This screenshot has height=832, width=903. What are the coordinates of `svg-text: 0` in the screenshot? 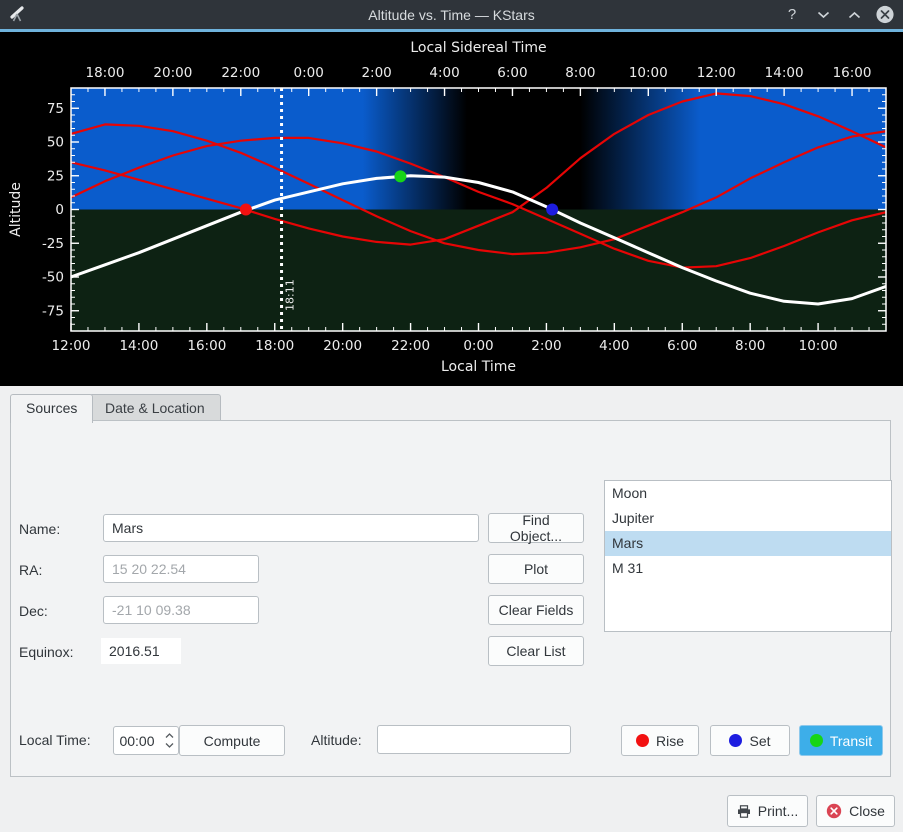 It's located at (59, 210).